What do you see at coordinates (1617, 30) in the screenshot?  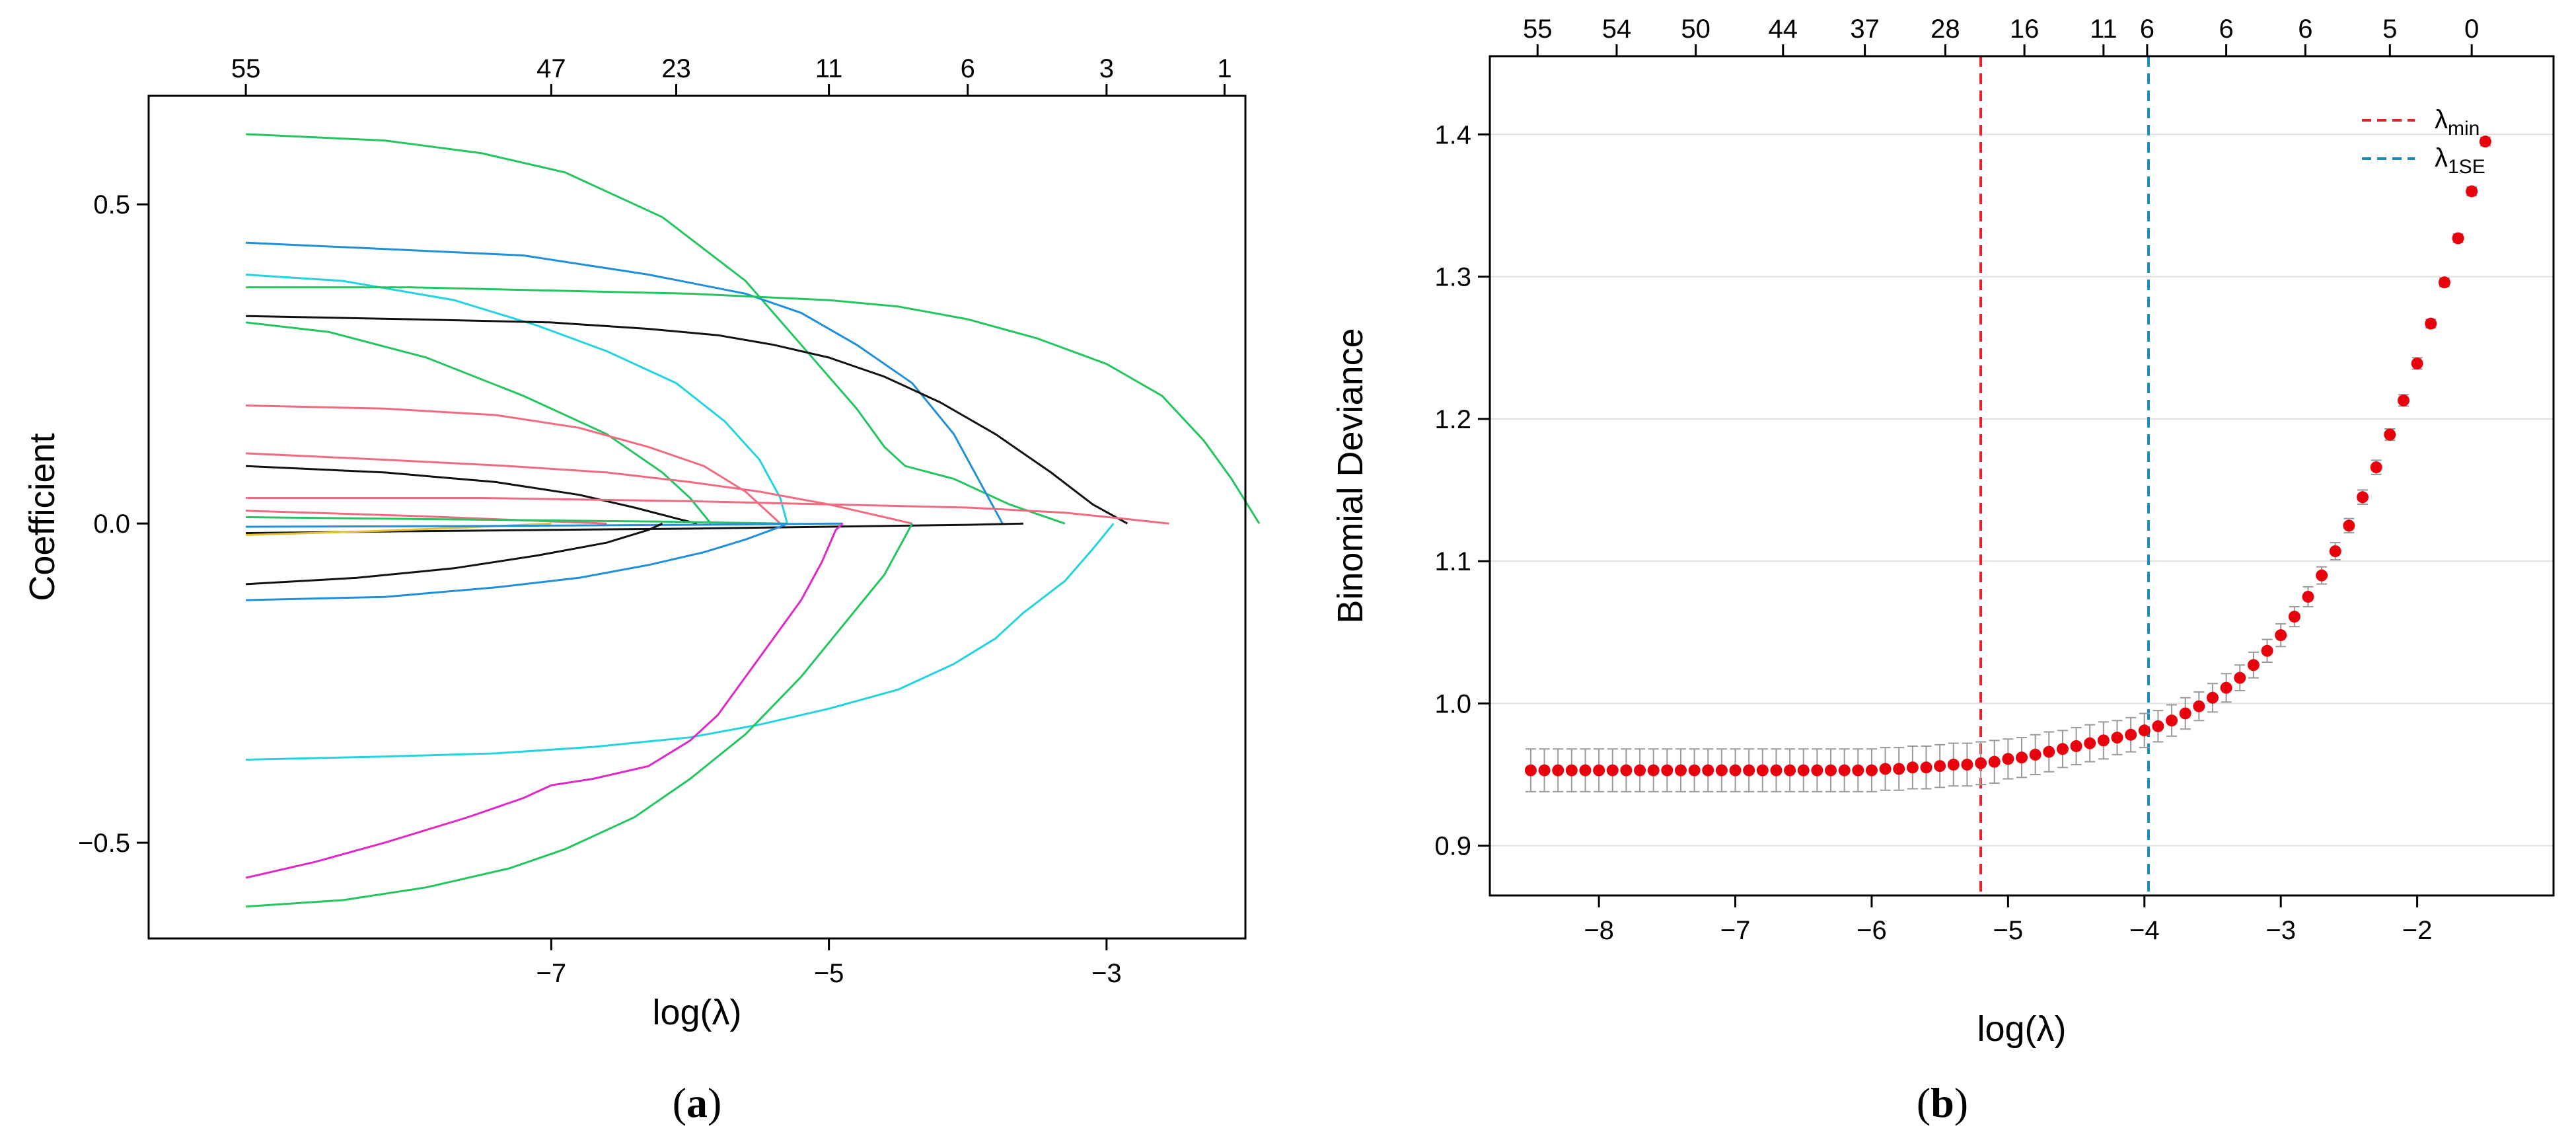 I see `top-tick-label: 54` at bounding box center [1617, 30].